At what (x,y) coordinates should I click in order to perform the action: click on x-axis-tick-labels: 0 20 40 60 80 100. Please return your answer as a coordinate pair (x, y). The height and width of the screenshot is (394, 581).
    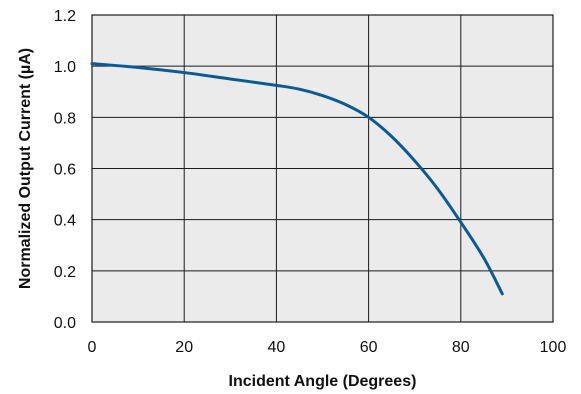
    Looking at the image, I should click on (327, 347).